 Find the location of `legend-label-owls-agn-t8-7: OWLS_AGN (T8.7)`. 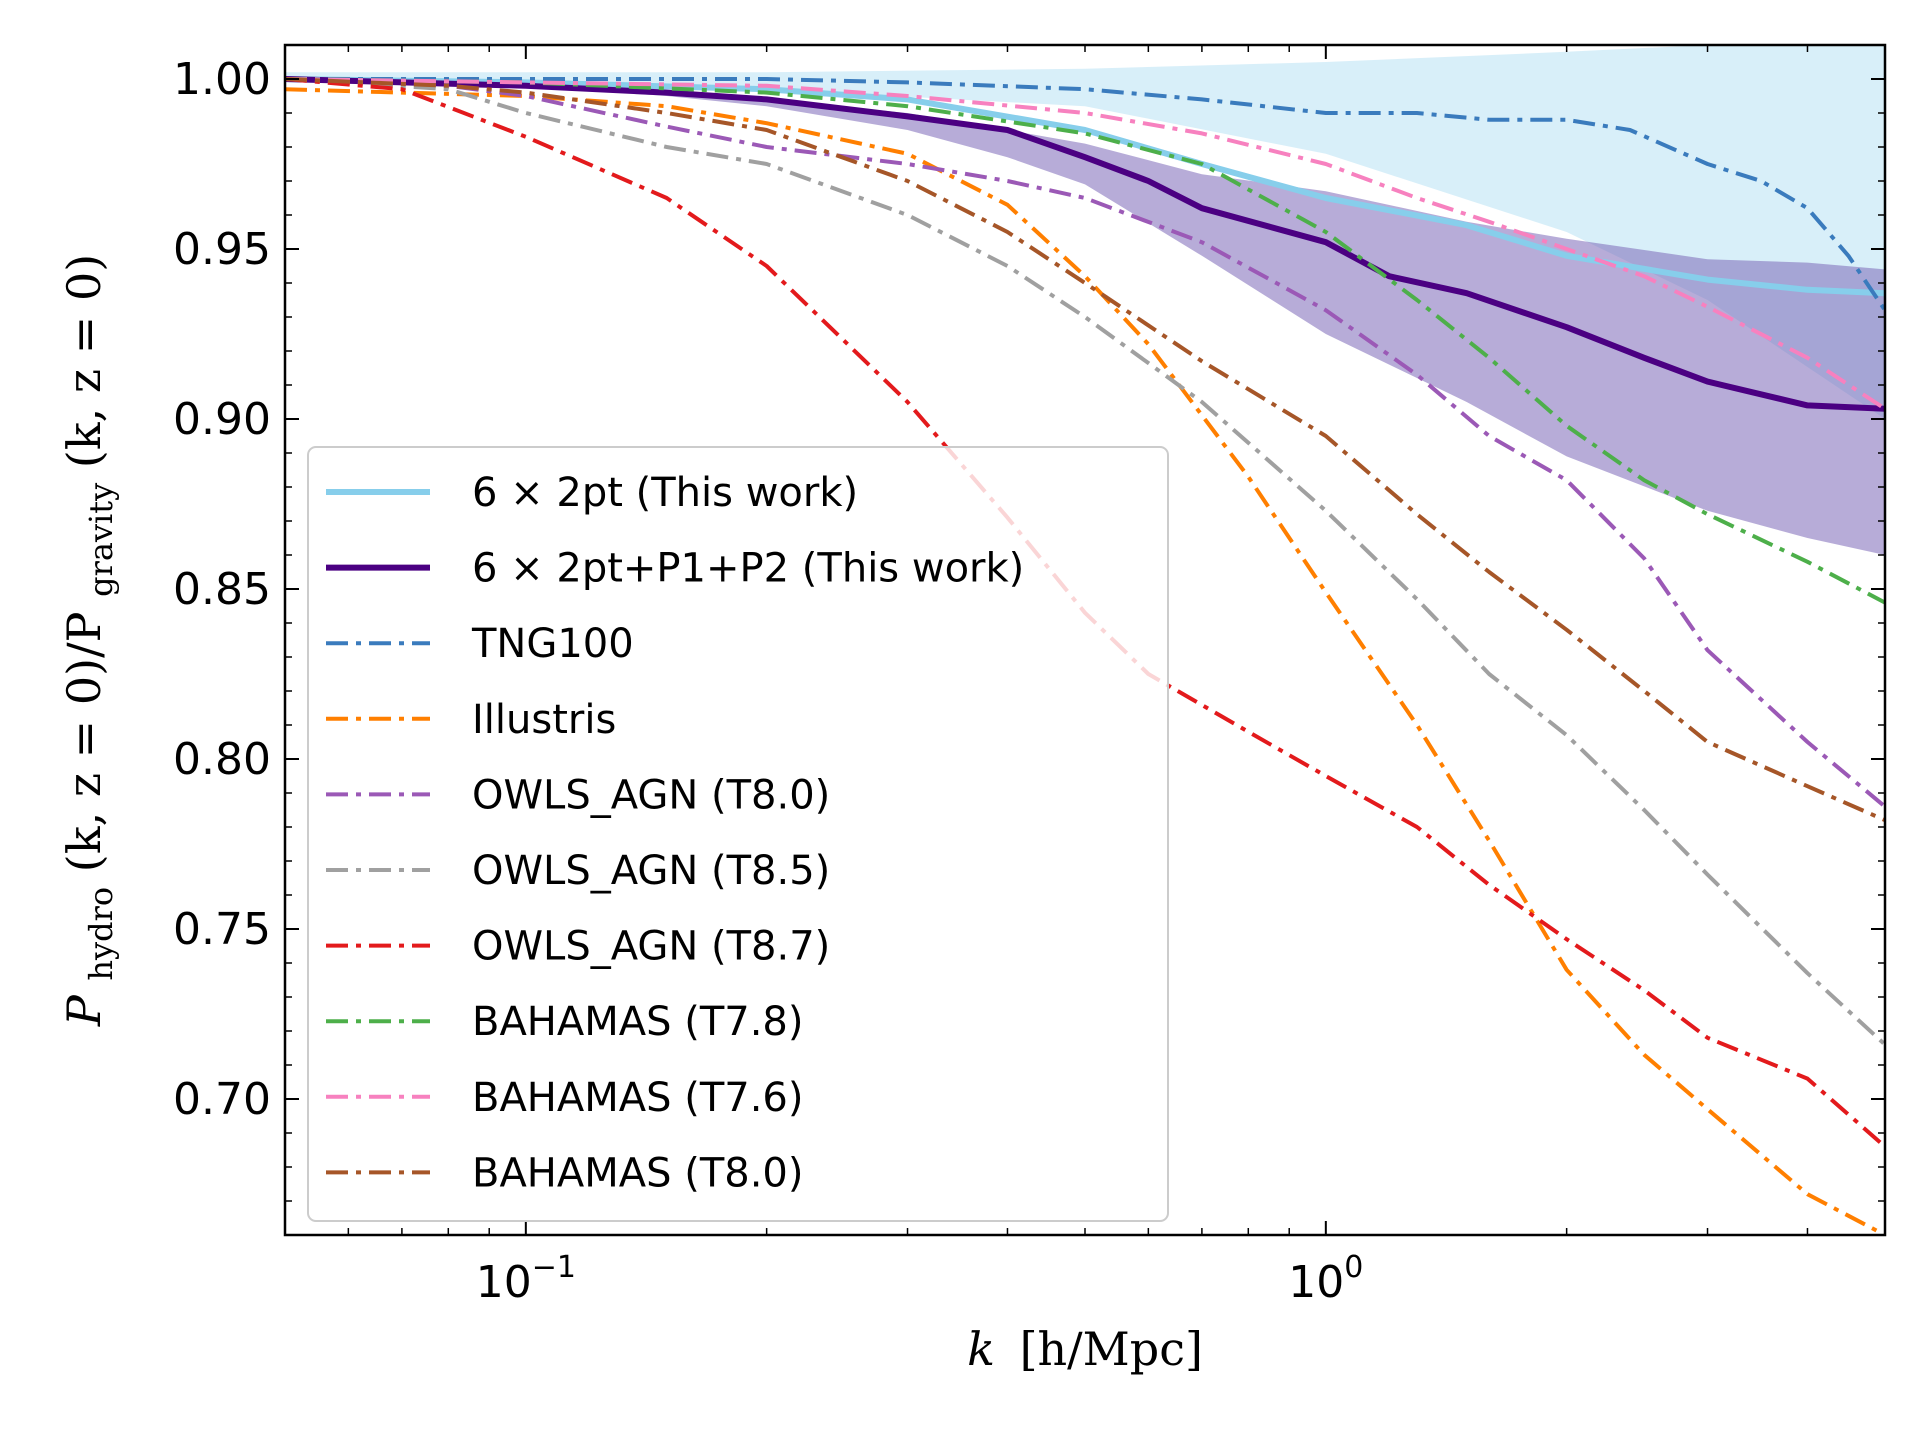

legend-label-owls-agn-t8-7: OWLS_AGN (T8.7) is located at coordinates (651, 947).